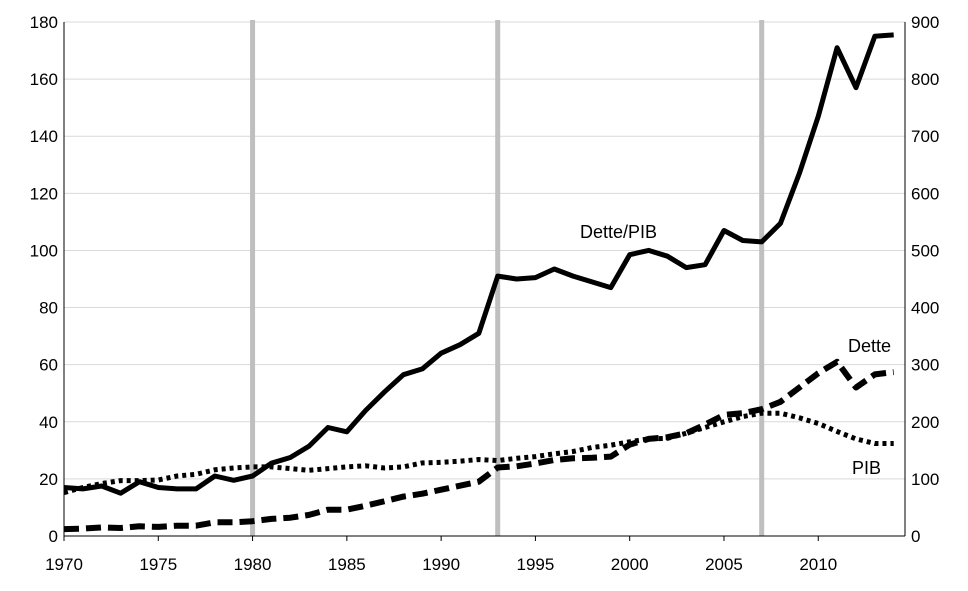 The height and width of the screenshot is (591, 968). I want to click on x-tick-labels: 1970 1975 1980 1985 1990 1995 2000 2005 2010, so click(441, 555).